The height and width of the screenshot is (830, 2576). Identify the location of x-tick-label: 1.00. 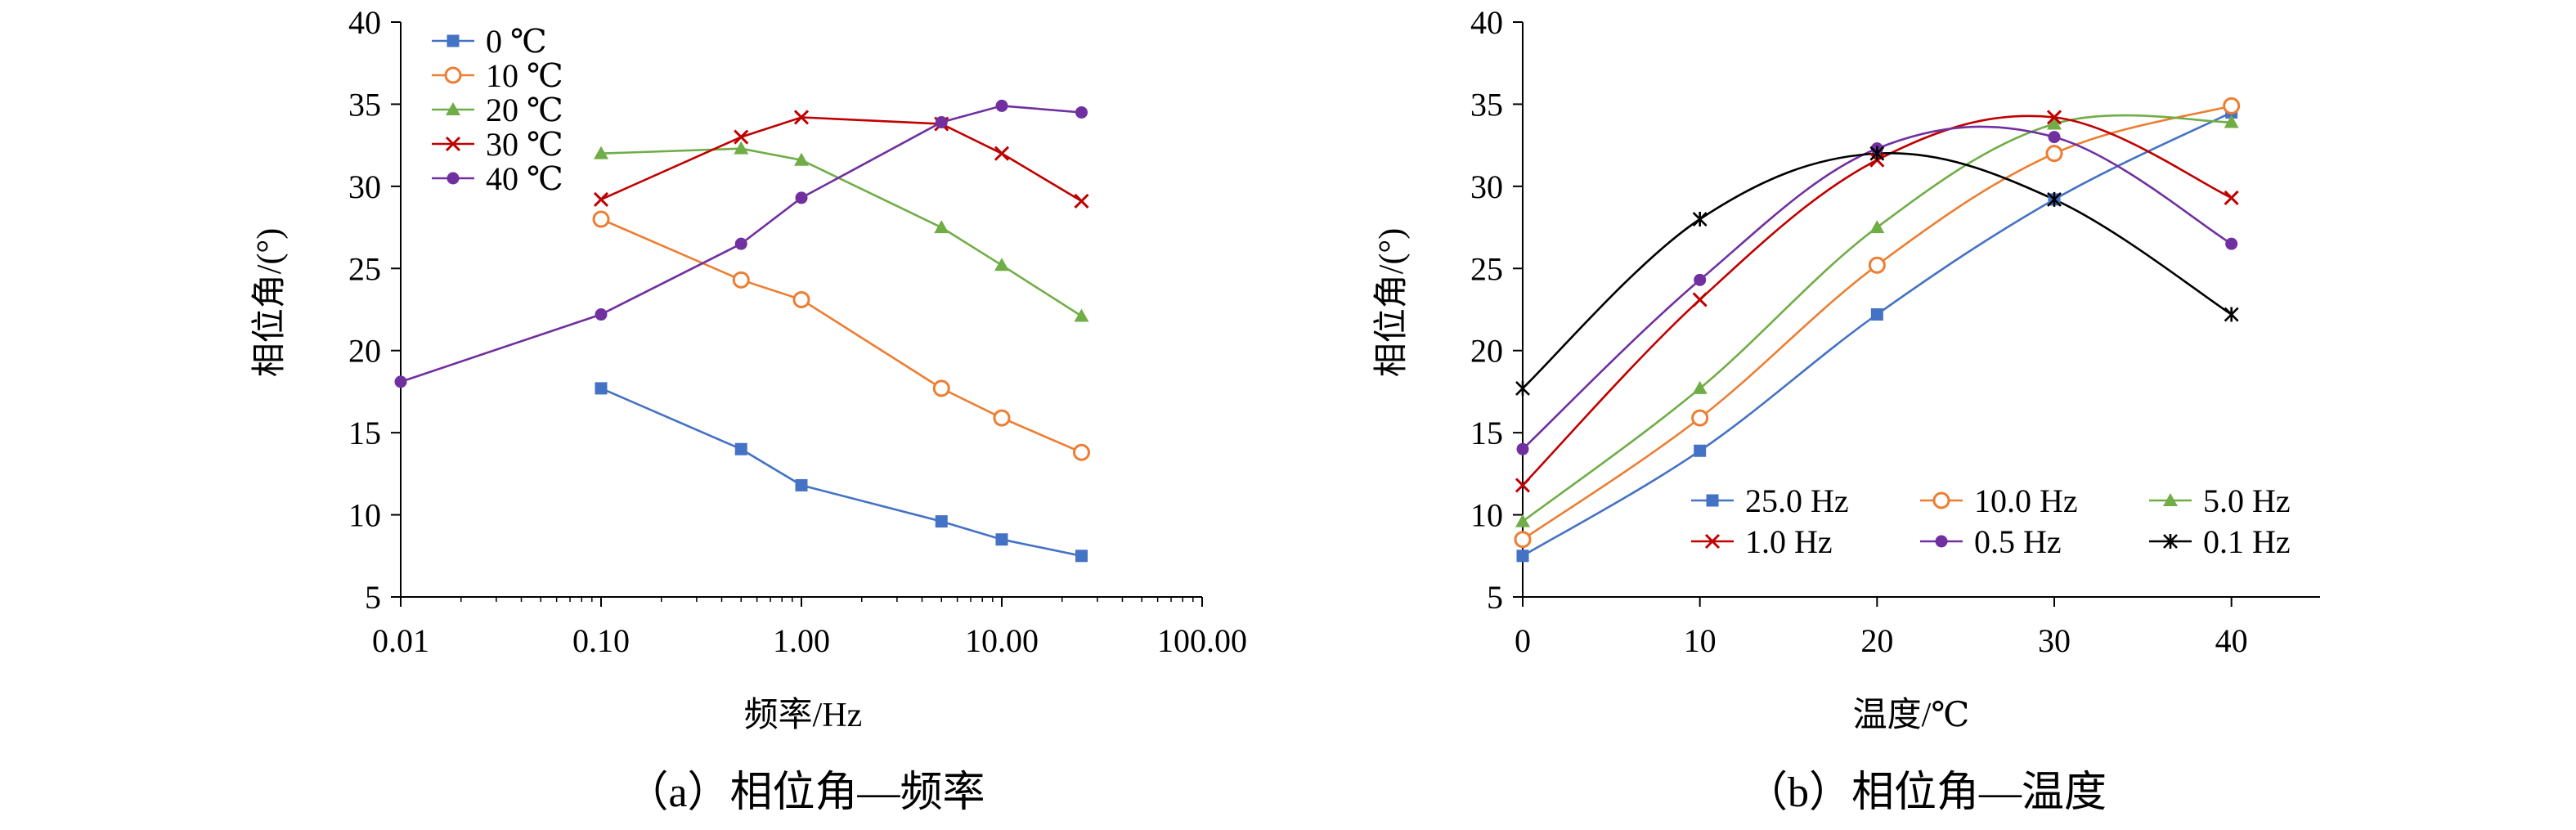
(801, 641).